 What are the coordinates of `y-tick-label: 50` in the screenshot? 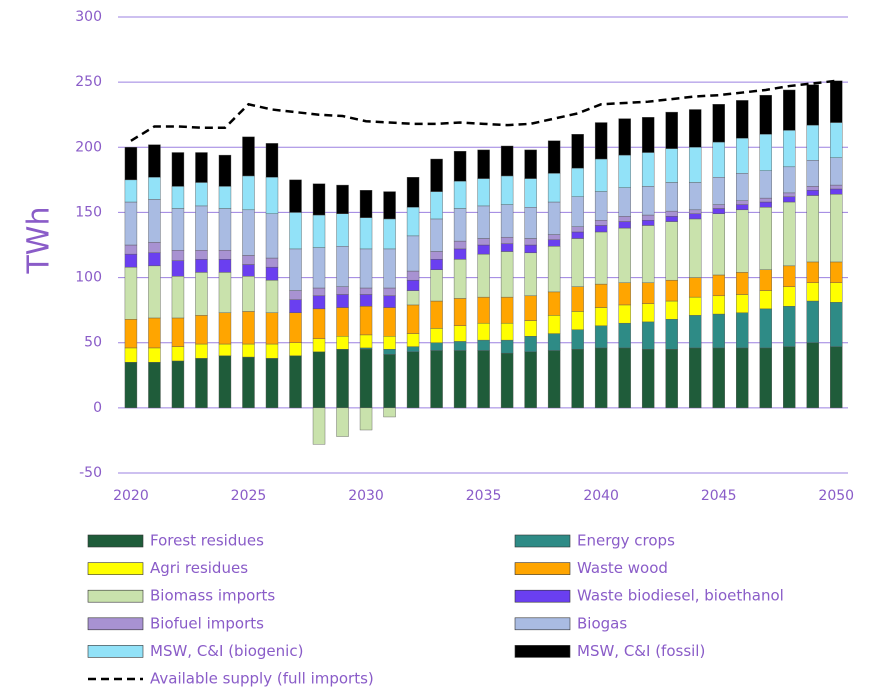 It's located at (93, 343).